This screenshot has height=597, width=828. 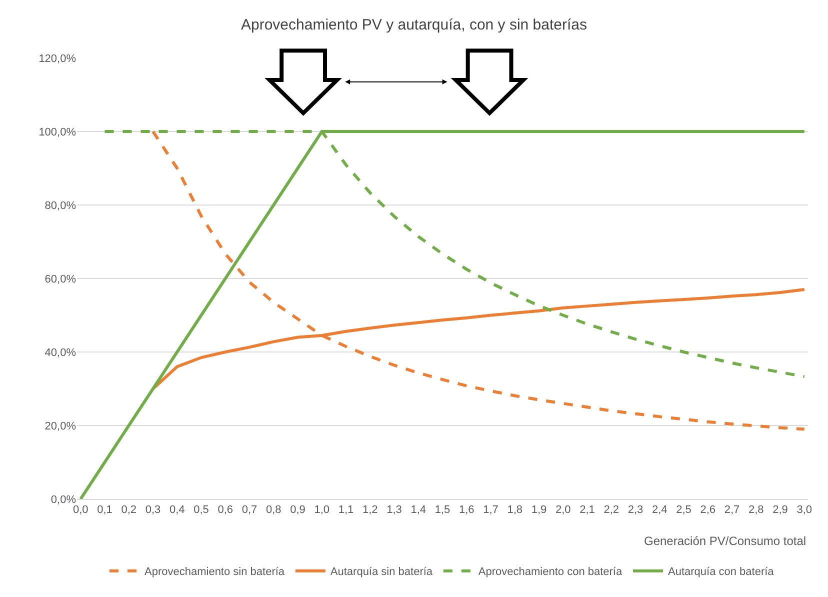 What do you see at coordinates (394, 510) in the screenshot?
I see `x-tick-label: 1,3` at bounding box center [394, 510].